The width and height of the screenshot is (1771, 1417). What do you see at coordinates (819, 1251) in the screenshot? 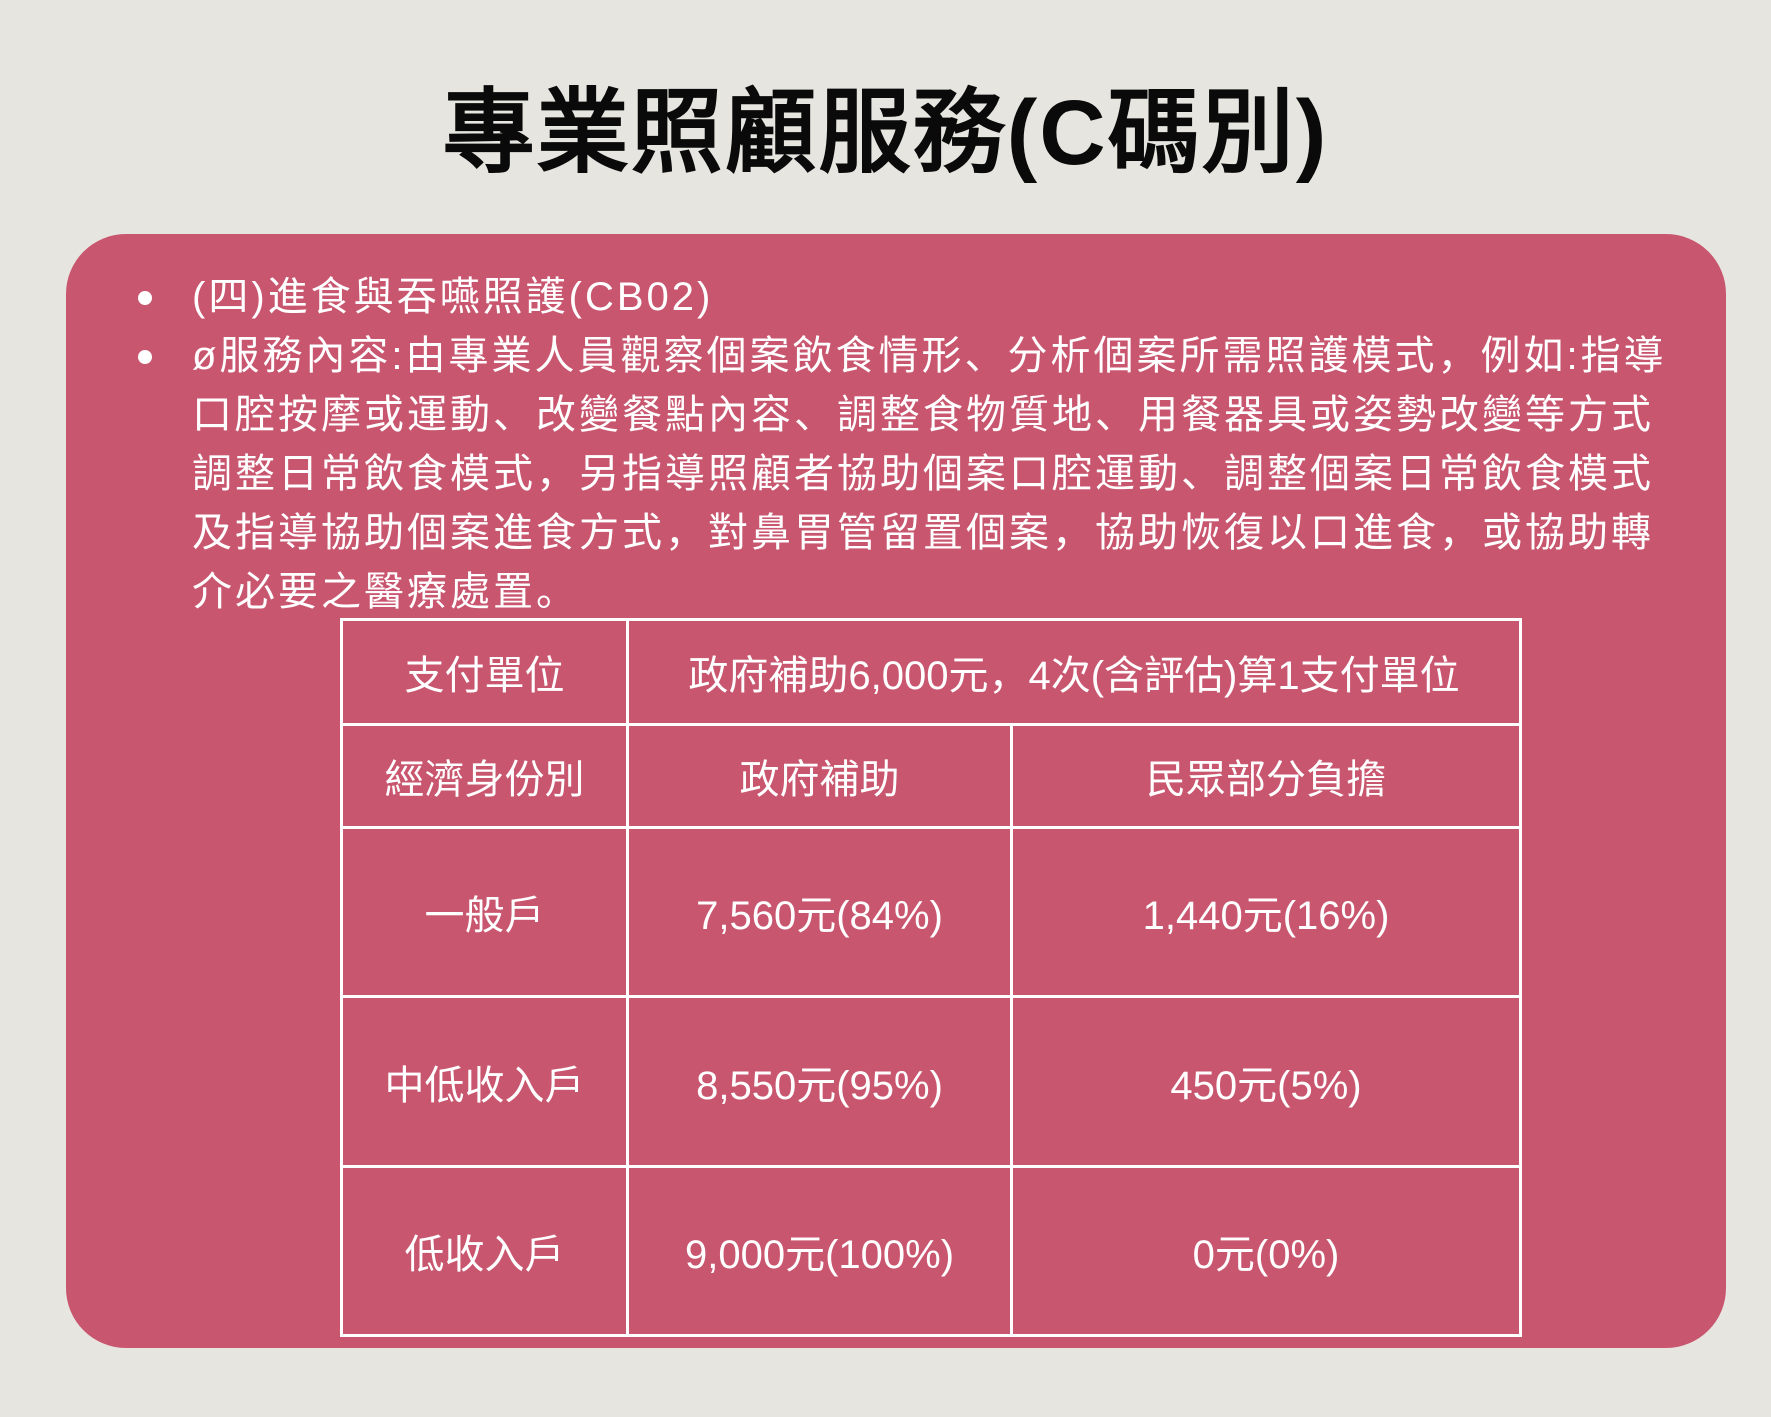
I see `table-cell: 9,000元(100%)` at bounding box center [819, 1251].